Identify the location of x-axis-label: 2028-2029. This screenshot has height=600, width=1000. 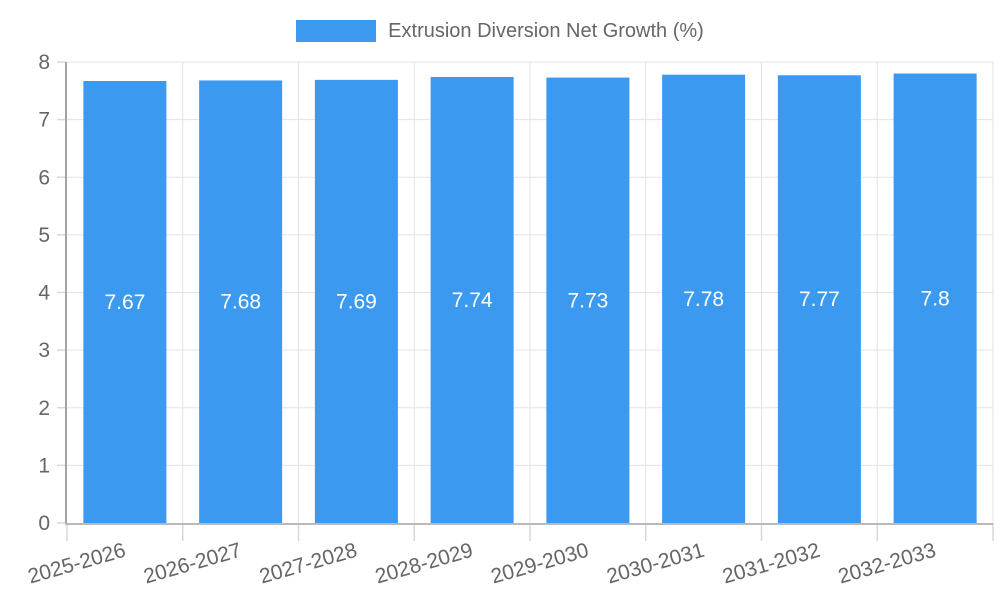
(424, 564).